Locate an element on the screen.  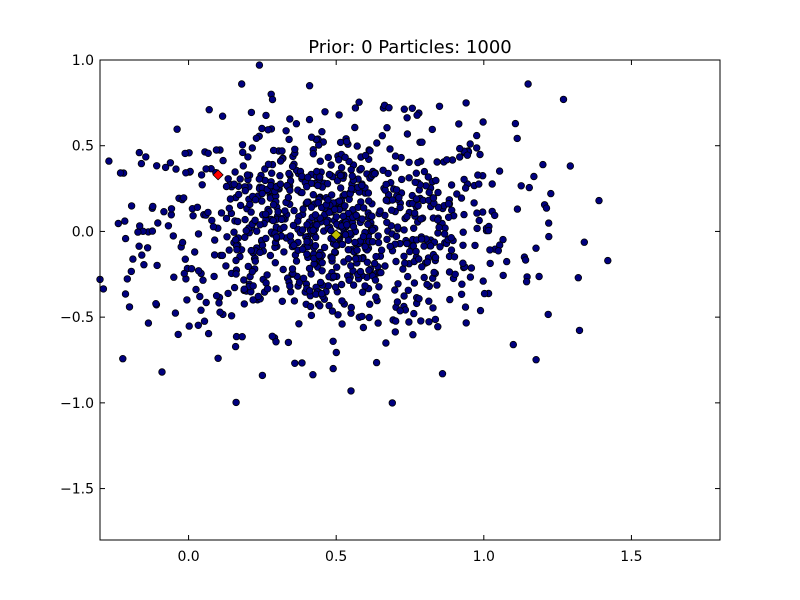
x-tick-label: 1.0 is located at coordinates (484, 557).